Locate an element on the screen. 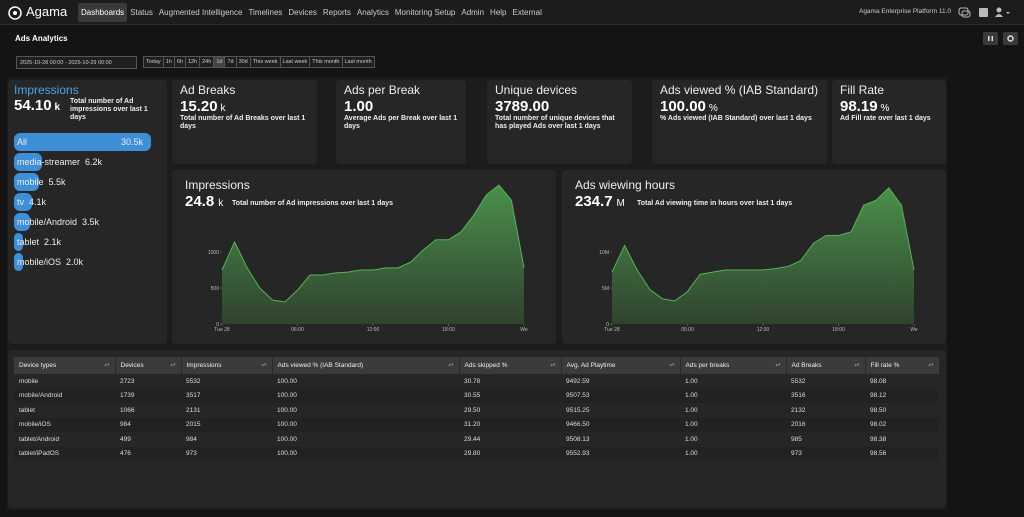  panel-title: Impressions is located at coordinates (46, 90).